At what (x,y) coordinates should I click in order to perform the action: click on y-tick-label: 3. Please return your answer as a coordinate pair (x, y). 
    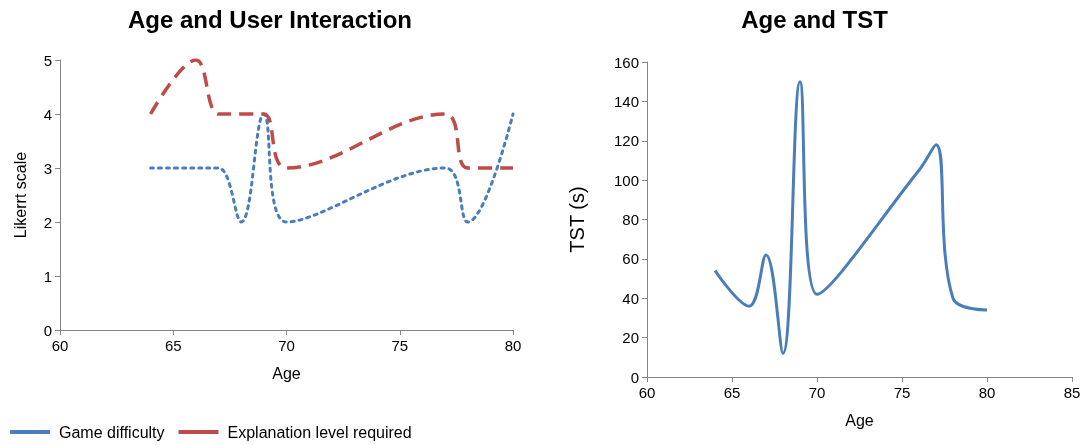
    Looking at the image, I should click on (47, 168).